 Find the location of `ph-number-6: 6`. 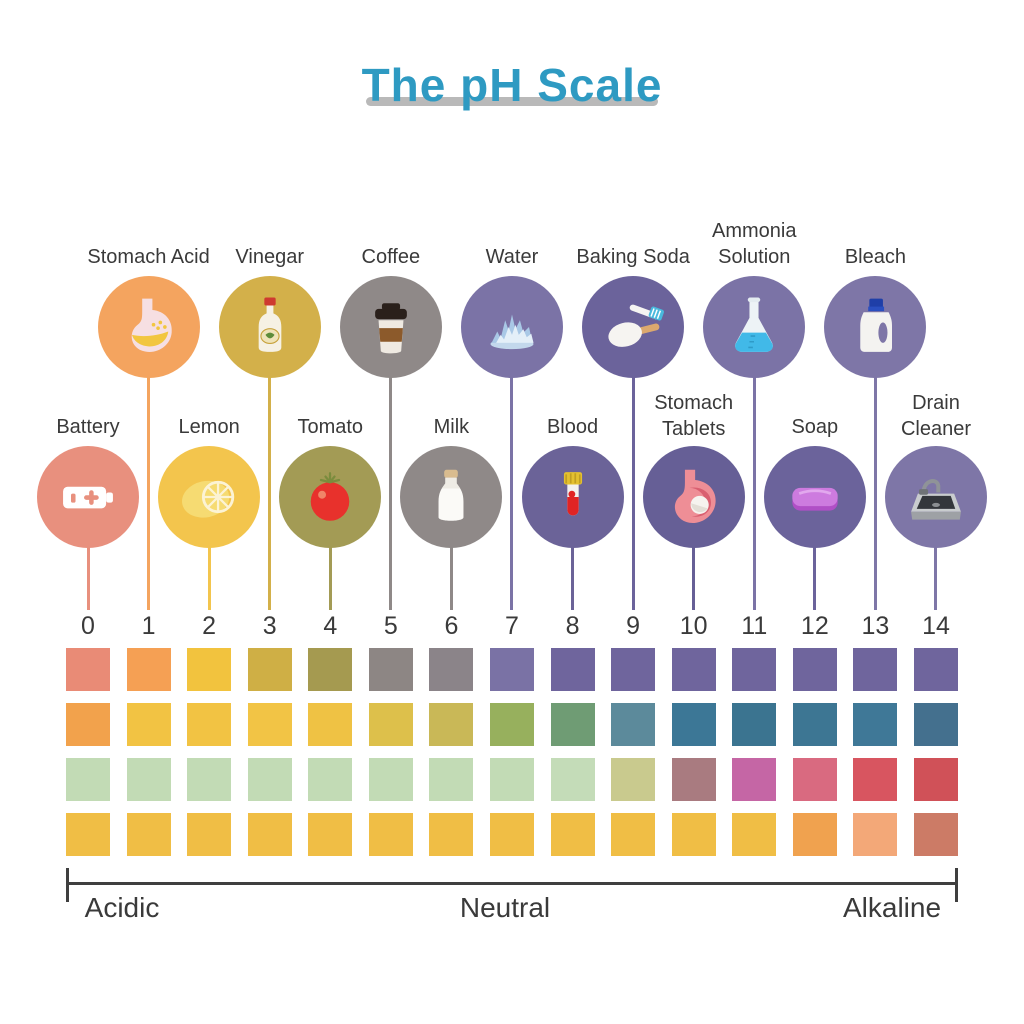

ph-number-6: 6 is located at coordinates (451, 626).